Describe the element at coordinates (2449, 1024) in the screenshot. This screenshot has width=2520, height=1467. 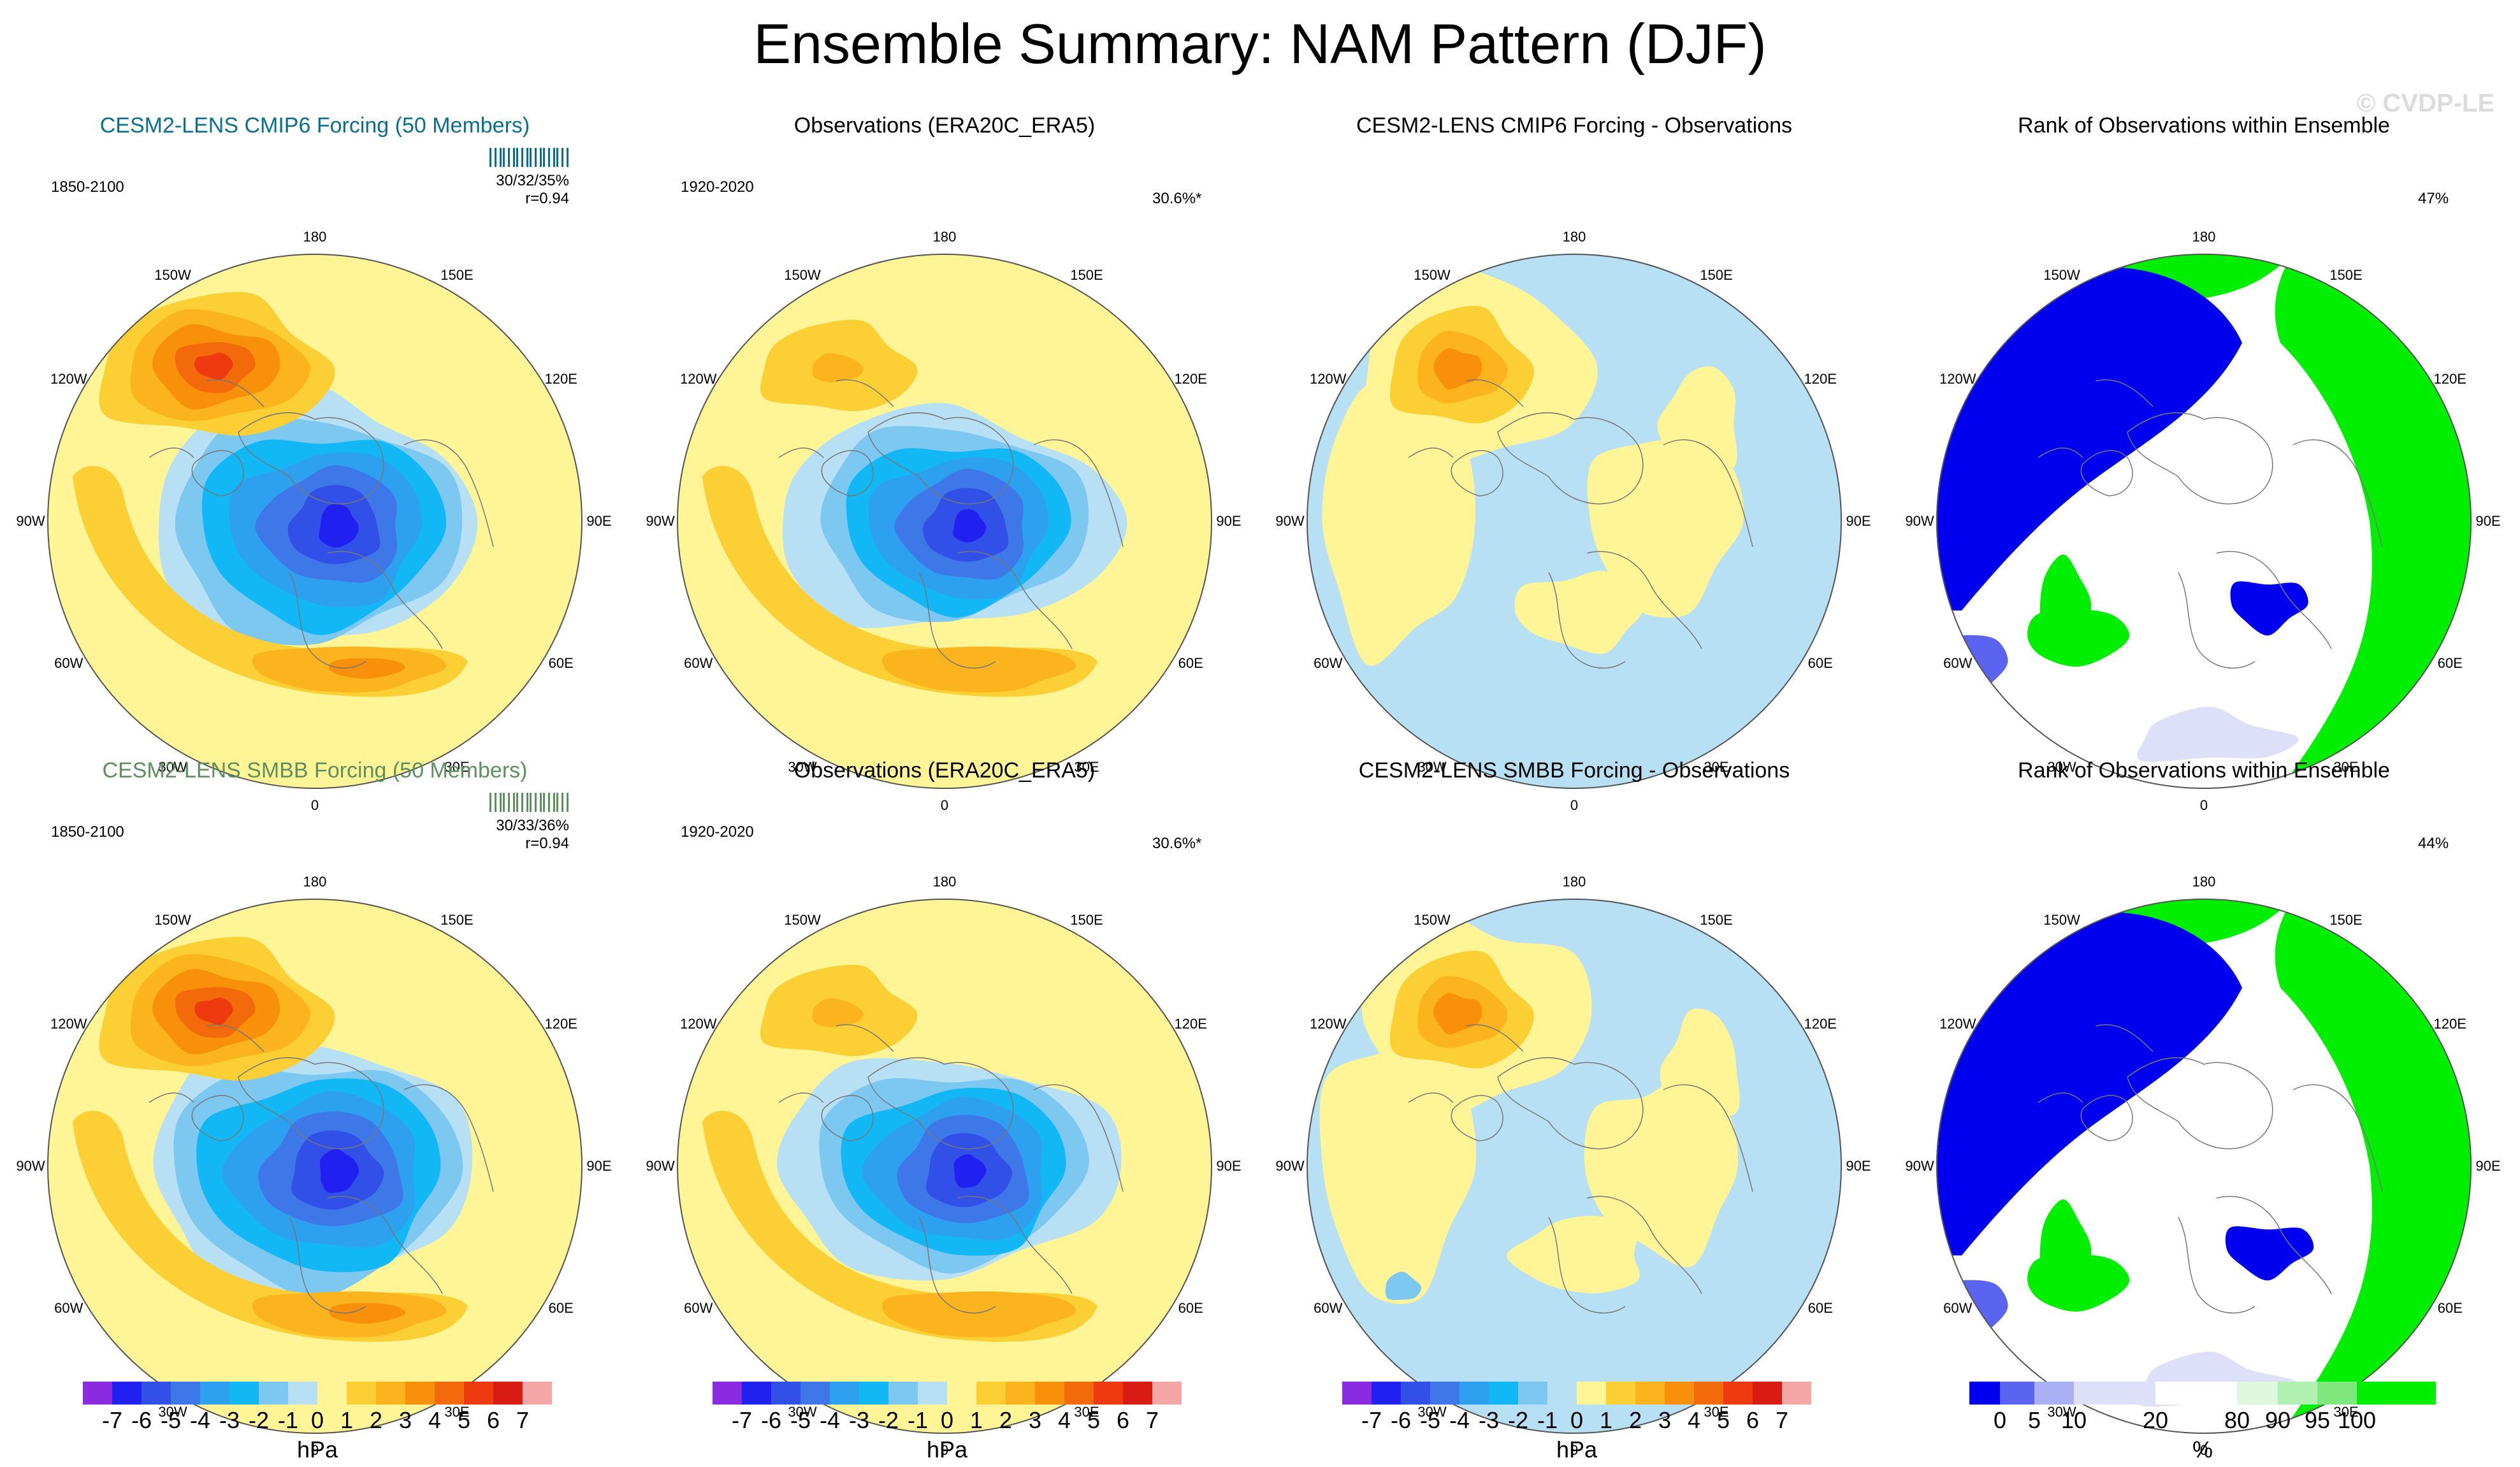
I see `longitude-label: 120E` at that location.